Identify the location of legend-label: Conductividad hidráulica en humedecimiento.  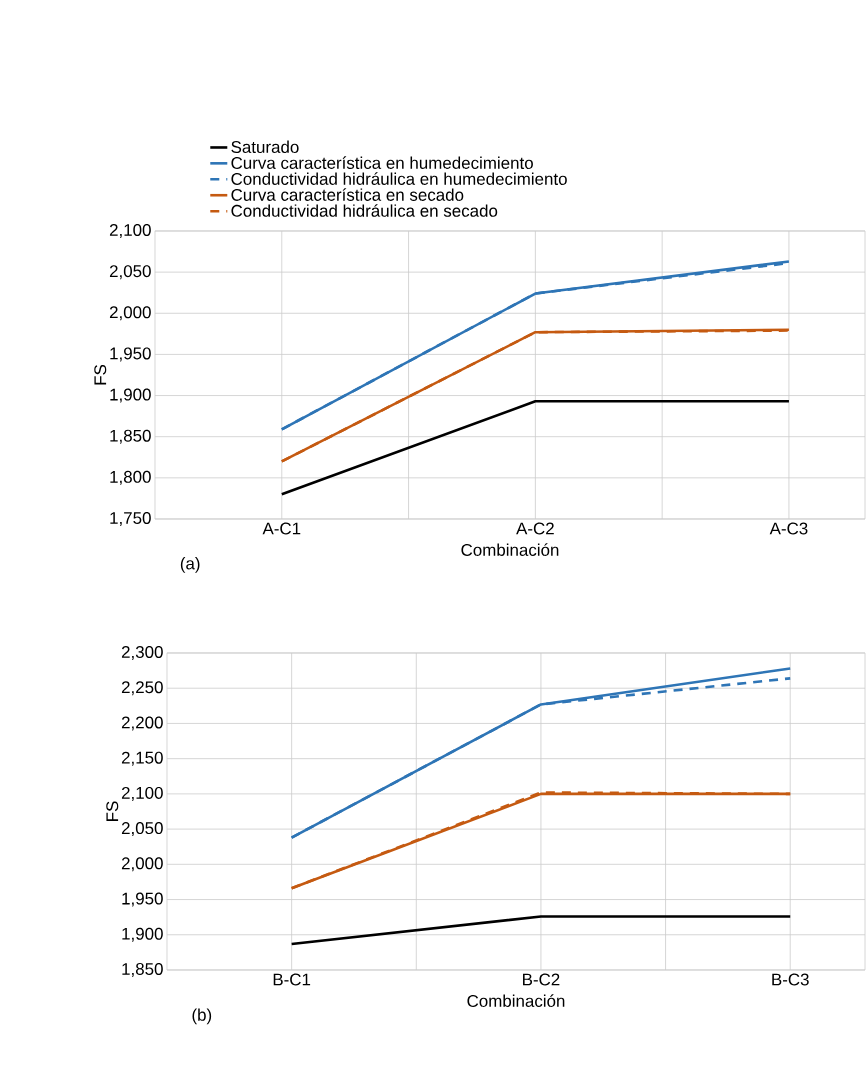
(399, 178).